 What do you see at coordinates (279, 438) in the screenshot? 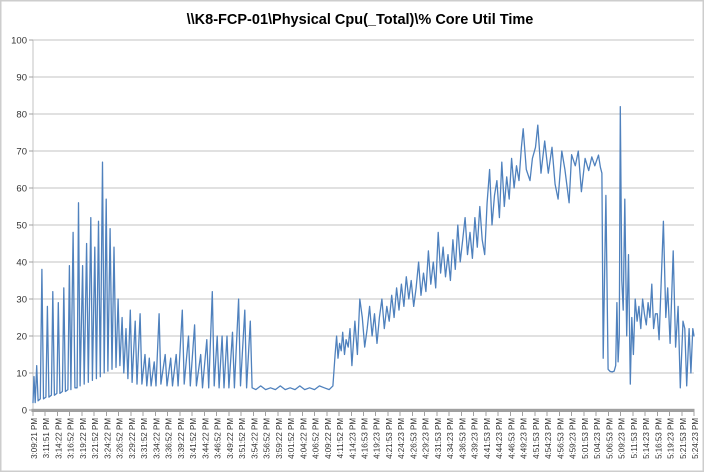
I see `x-axis-tick-label: 3:59:22 PM` at bounding box center [279, 438].